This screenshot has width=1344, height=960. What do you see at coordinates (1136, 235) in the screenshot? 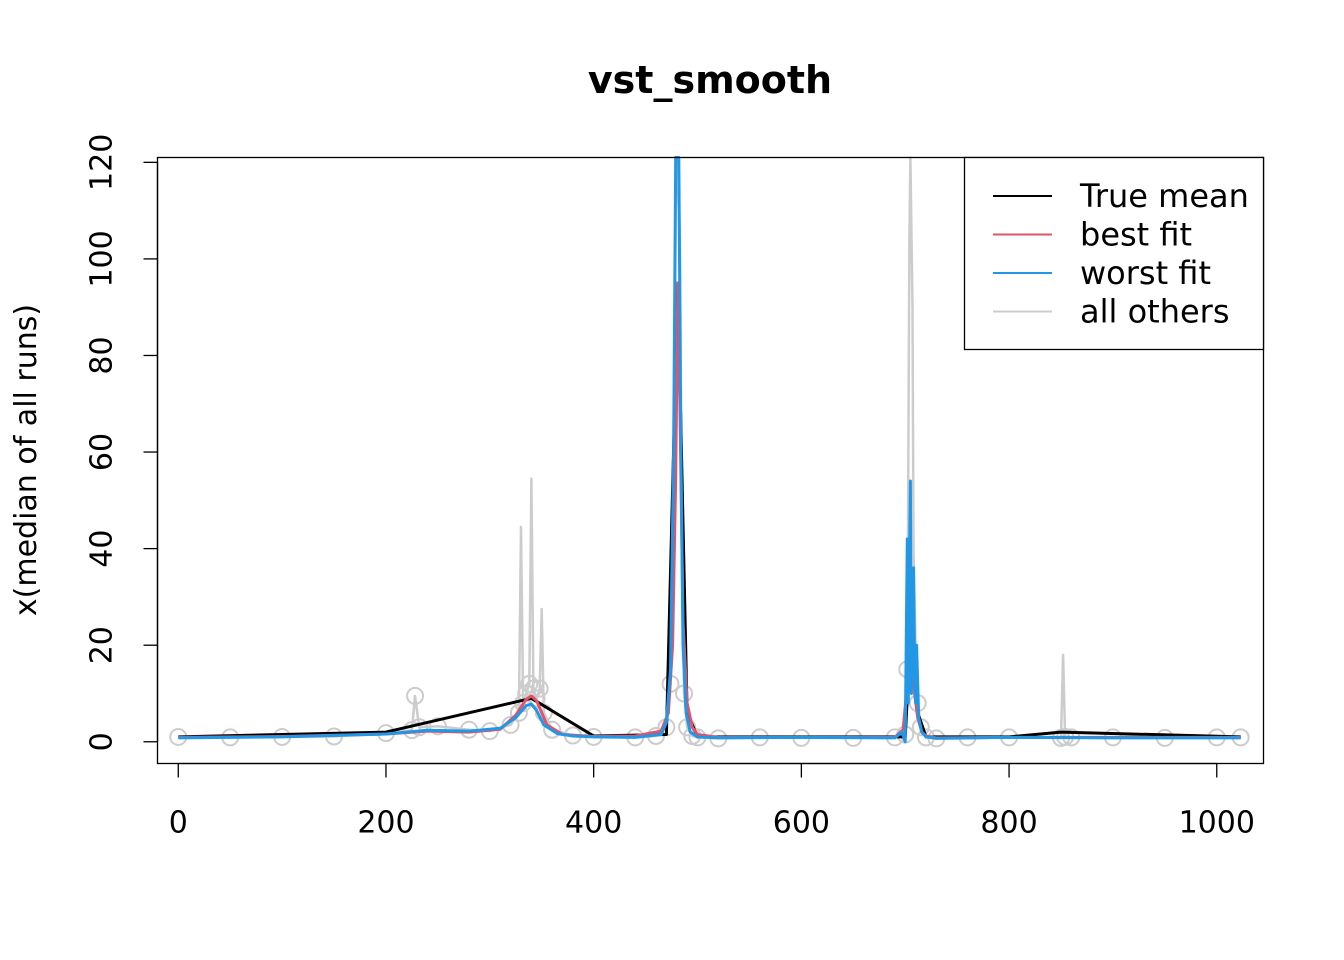
I see `legend-label-best-fit: best fit` at bounding box center [1136, 235].